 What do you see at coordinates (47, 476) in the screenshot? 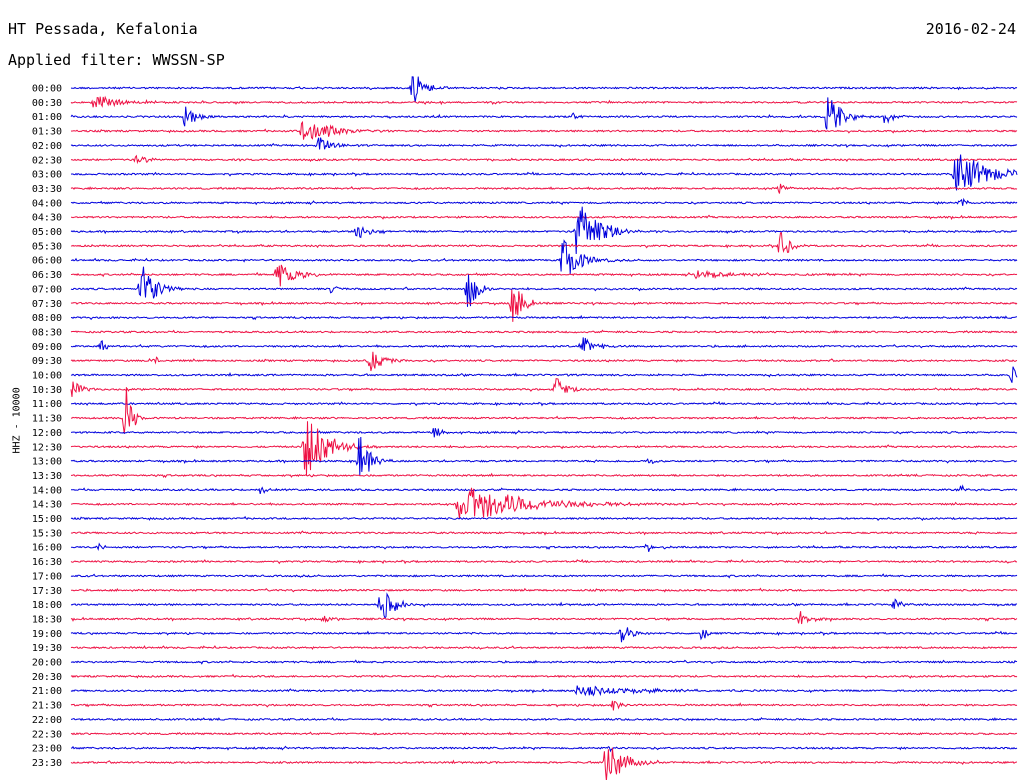
I see `time-tick-label: 13:30` at bounding box center [47, 476].